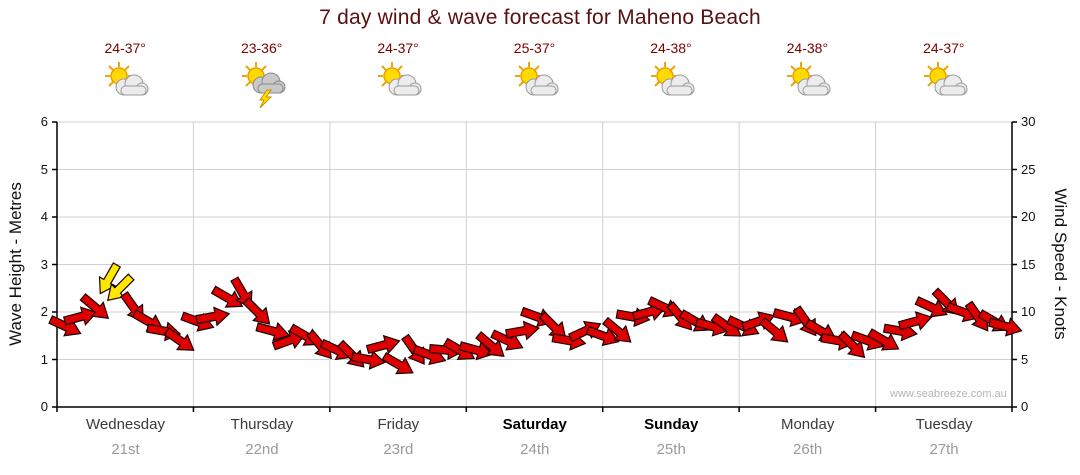 Image resolution: width=1080 pixels, height=475 pixels. I want to click on left-axis-tick: 1, so click(44, 359).